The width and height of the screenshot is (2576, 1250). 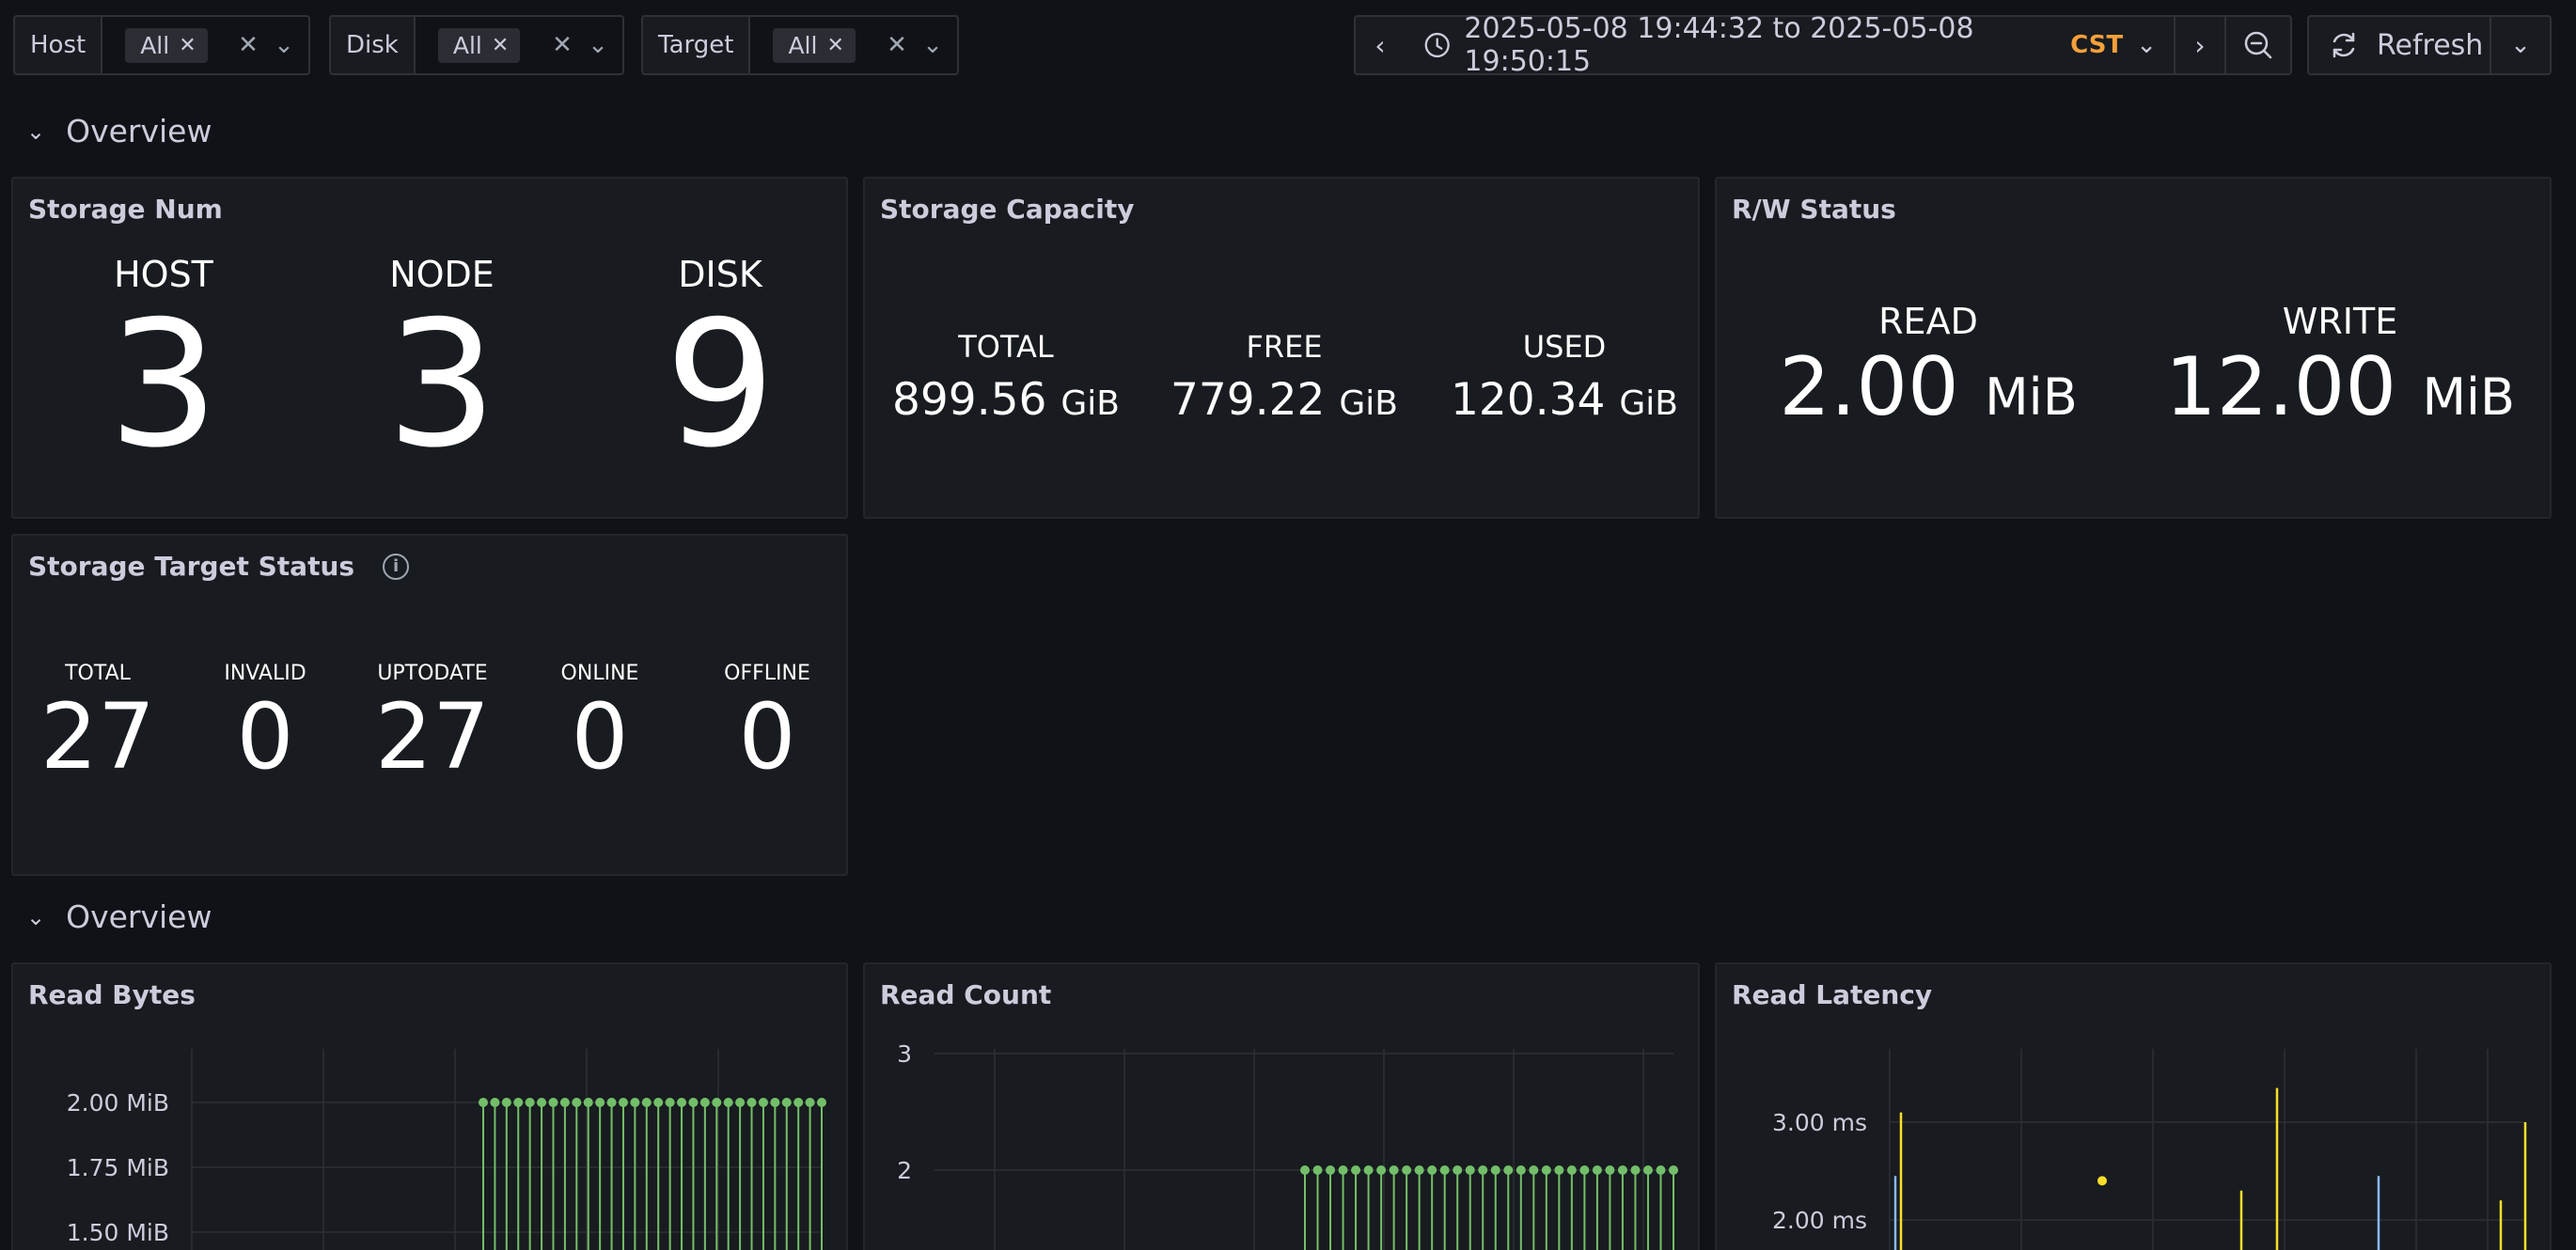 I want to click on rw-status-panel: R/W Status READ 2.00 MiB WRITE 12.00 MiB, so click(x=2134, y=348).